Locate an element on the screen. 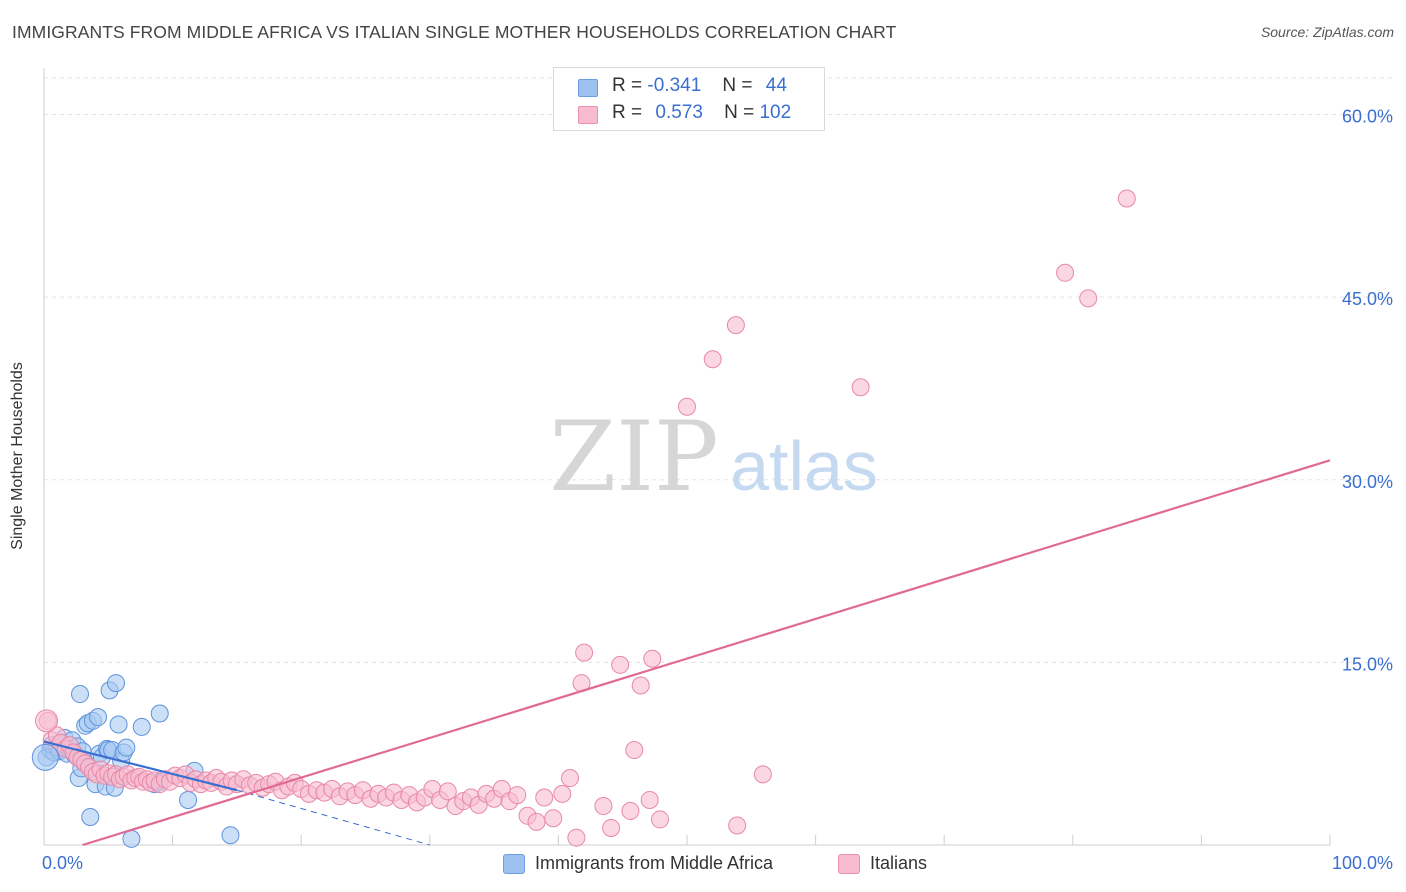 The height and width of the screenshot is (892, 1406). watermark-atlas: atlas is located at coordinates (804, 466).